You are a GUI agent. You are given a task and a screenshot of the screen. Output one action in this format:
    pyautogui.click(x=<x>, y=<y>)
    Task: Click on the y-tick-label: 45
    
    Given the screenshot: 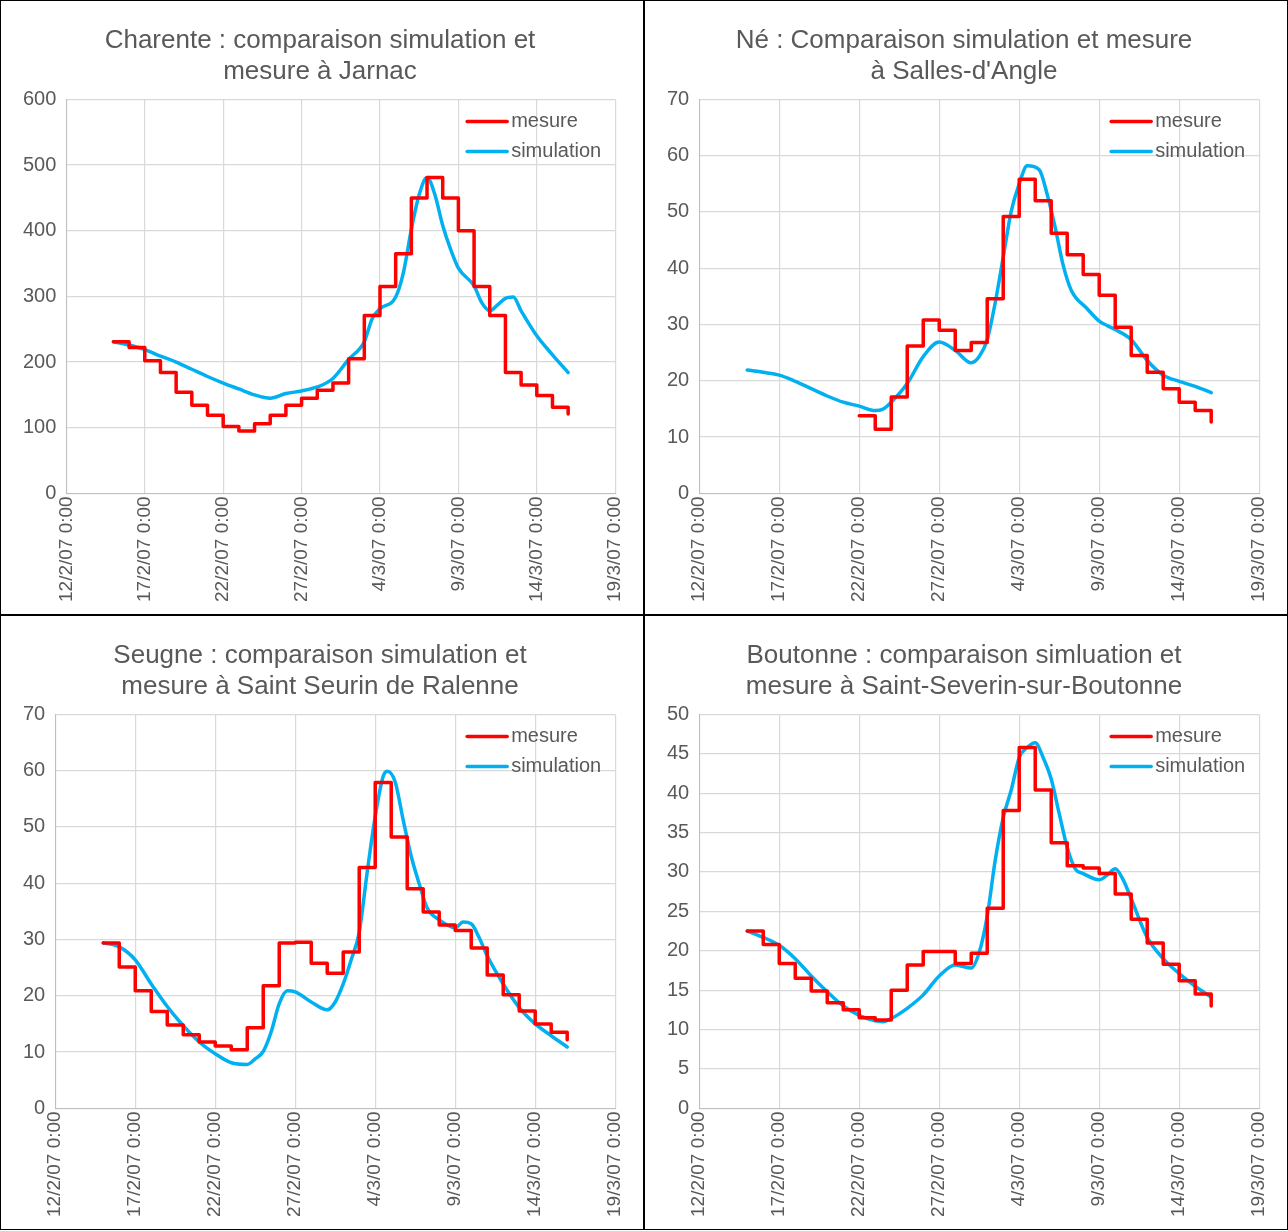 What is the action you would take?
    pyautogui.click(x=678, y=752)
    